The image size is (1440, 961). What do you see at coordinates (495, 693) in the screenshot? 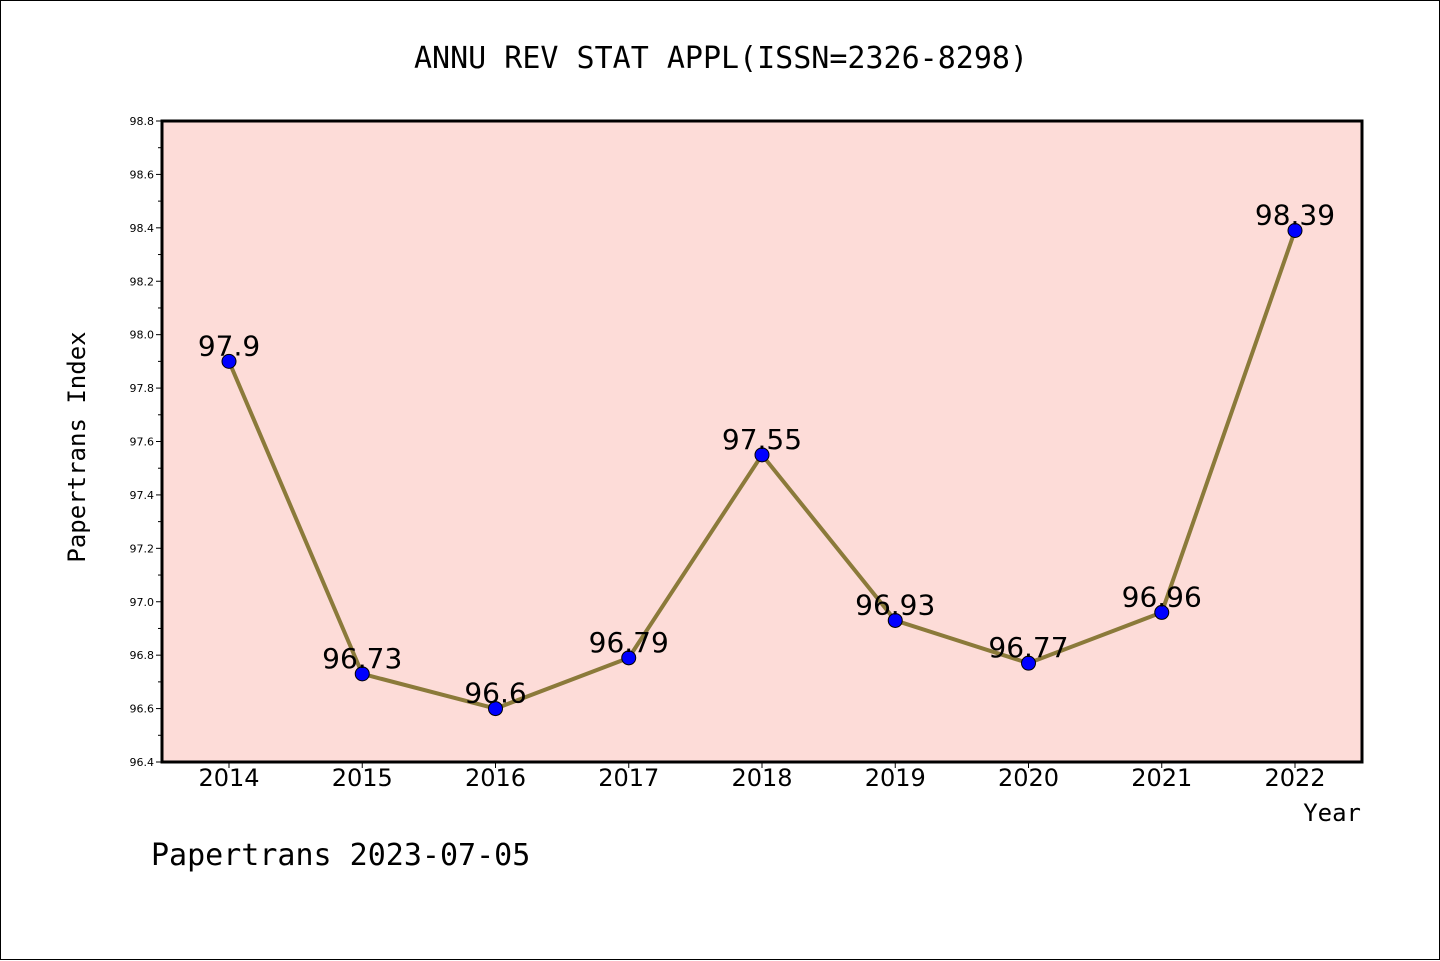
I see `data-label: 96.6` at bounding box center [495, 693].